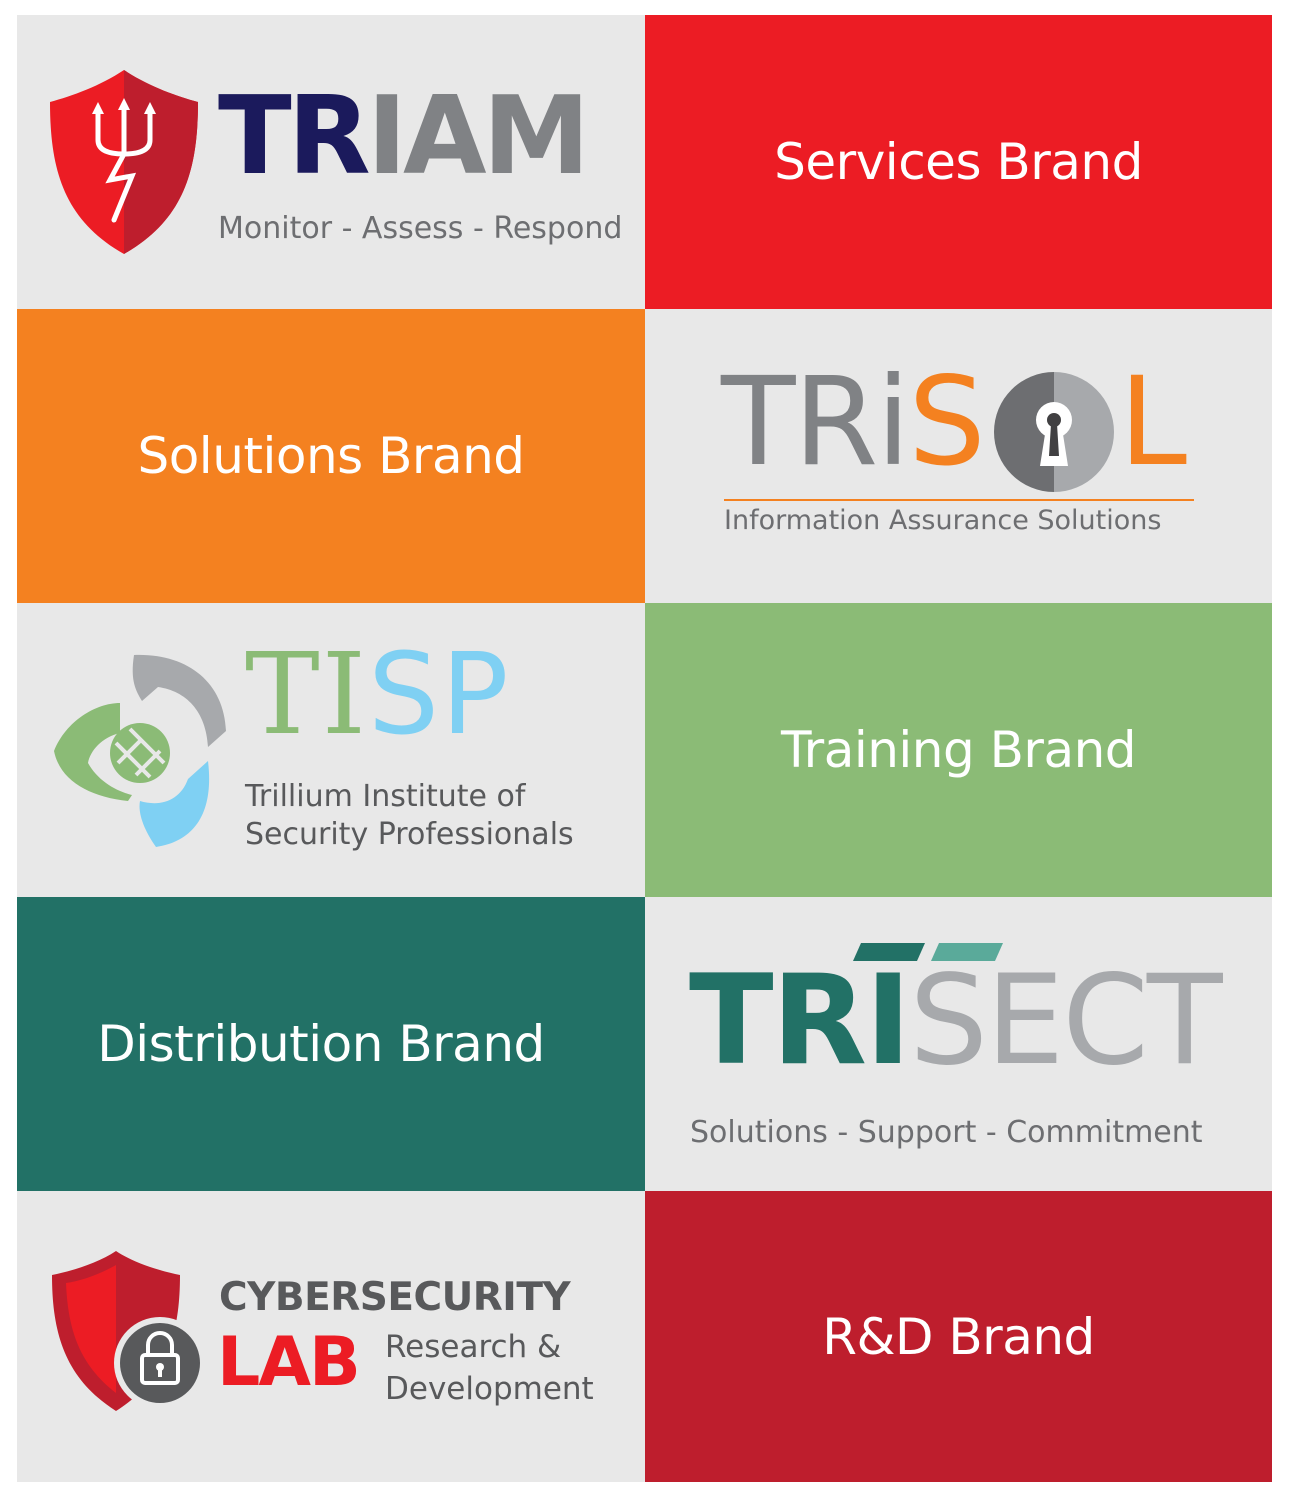  I want to click on cyberlab-line2: Development, so click(489, 1389).